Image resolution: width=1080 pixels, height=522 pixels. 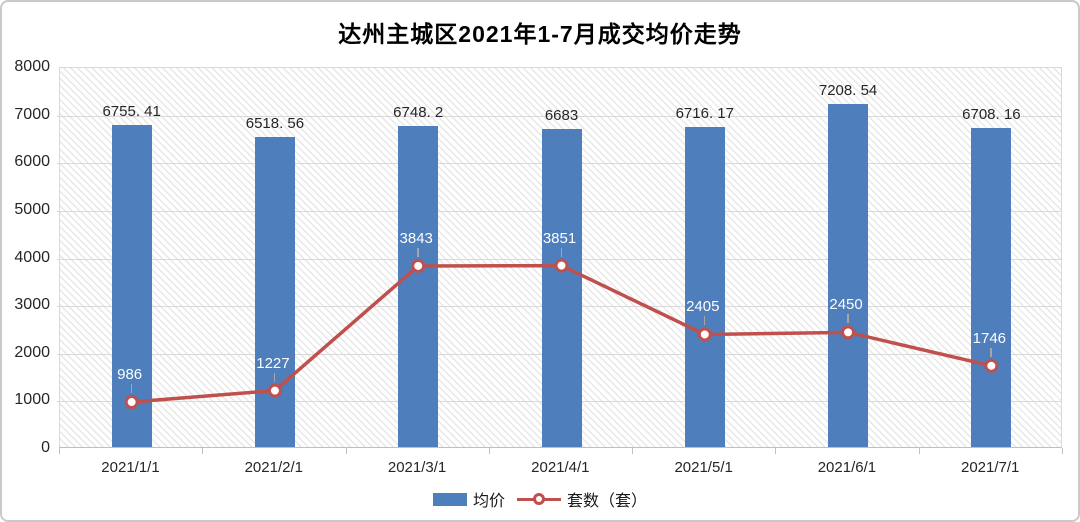 What do you see at coordinates (704, 114) in the screenshot?
I see `bar-value-label: 6716. 17` at bounding box center [704, 114].